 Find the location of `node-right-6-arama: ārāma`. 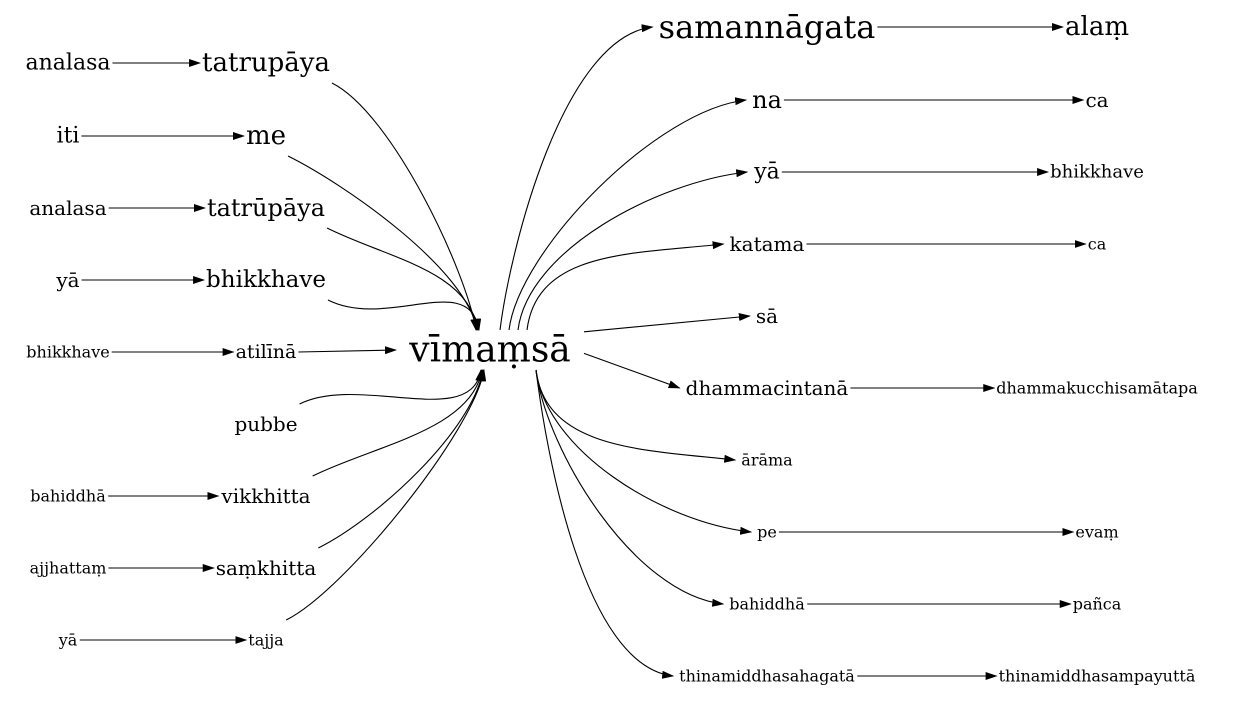

node-right-6-arama: ārāma is located at coordinates (767, 460).